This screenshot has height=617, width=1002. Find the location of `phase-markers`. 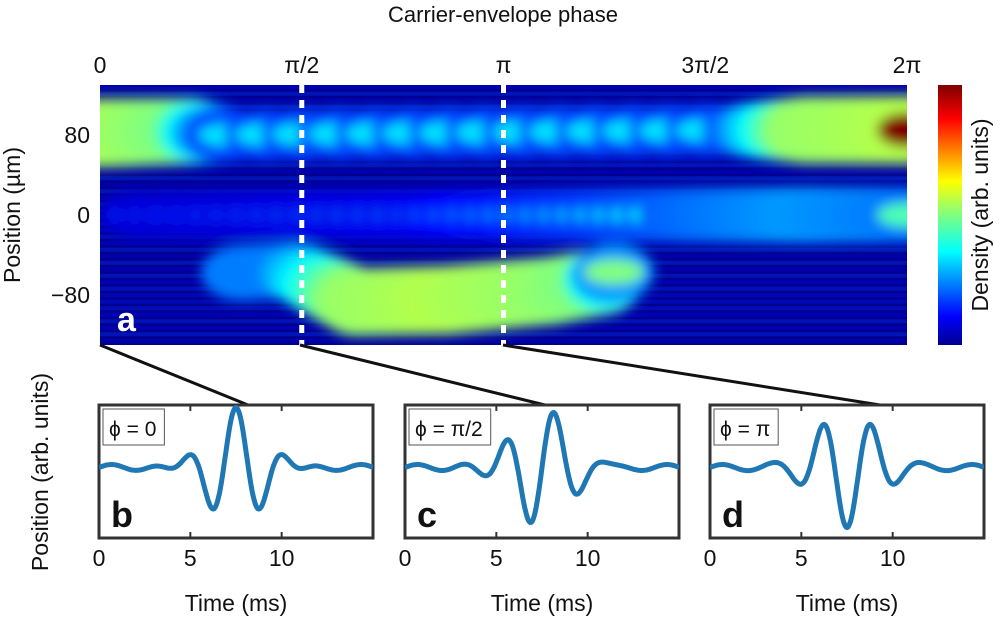

phase-markers is located at coordinates (402, 215).